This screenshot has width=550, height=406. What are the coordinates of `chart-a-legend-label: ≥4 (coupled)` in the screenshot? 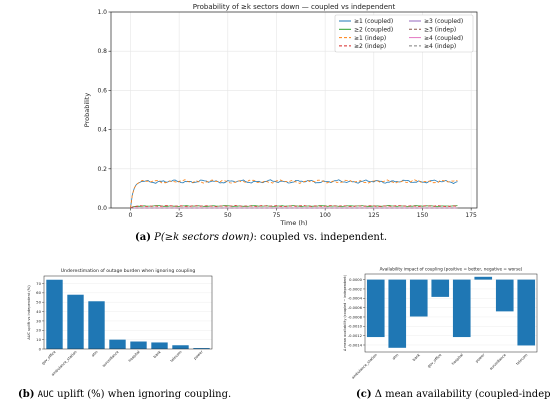 It's located at (443, 38).